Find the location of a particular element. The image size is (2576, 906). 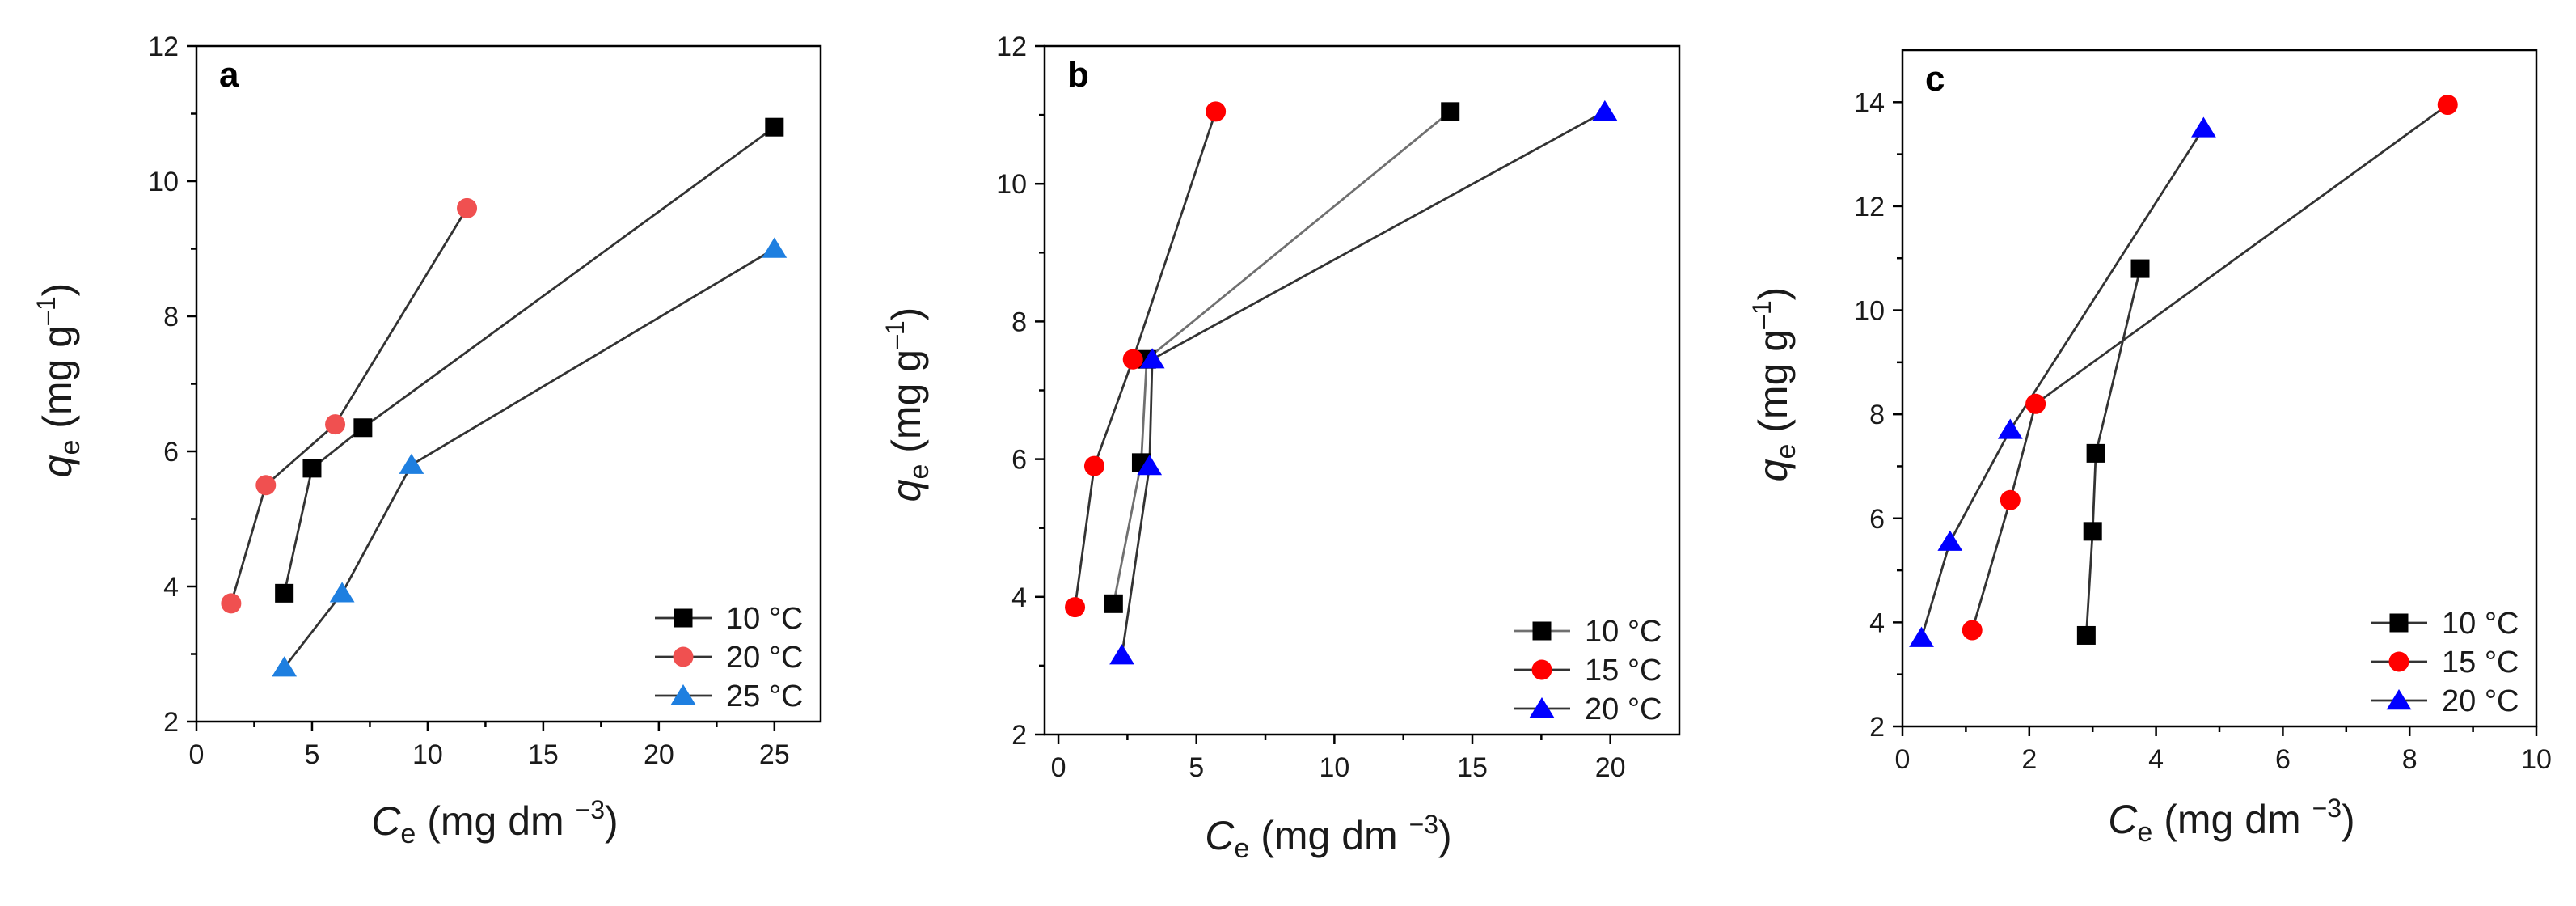

x-tick-label: 25 is located at coordinates (774, 755).